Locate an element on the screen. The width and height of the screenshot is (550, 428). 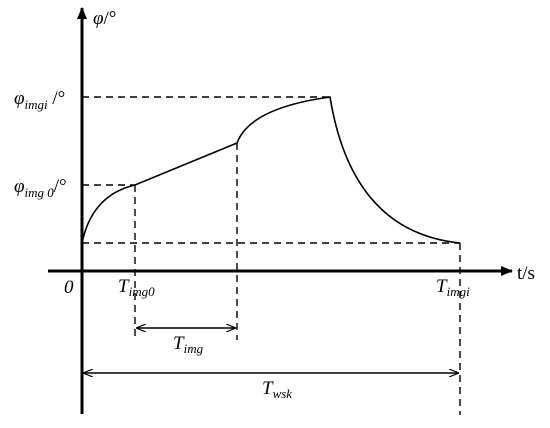
x-axis-label: t/s is located at coordinates (526, 273).